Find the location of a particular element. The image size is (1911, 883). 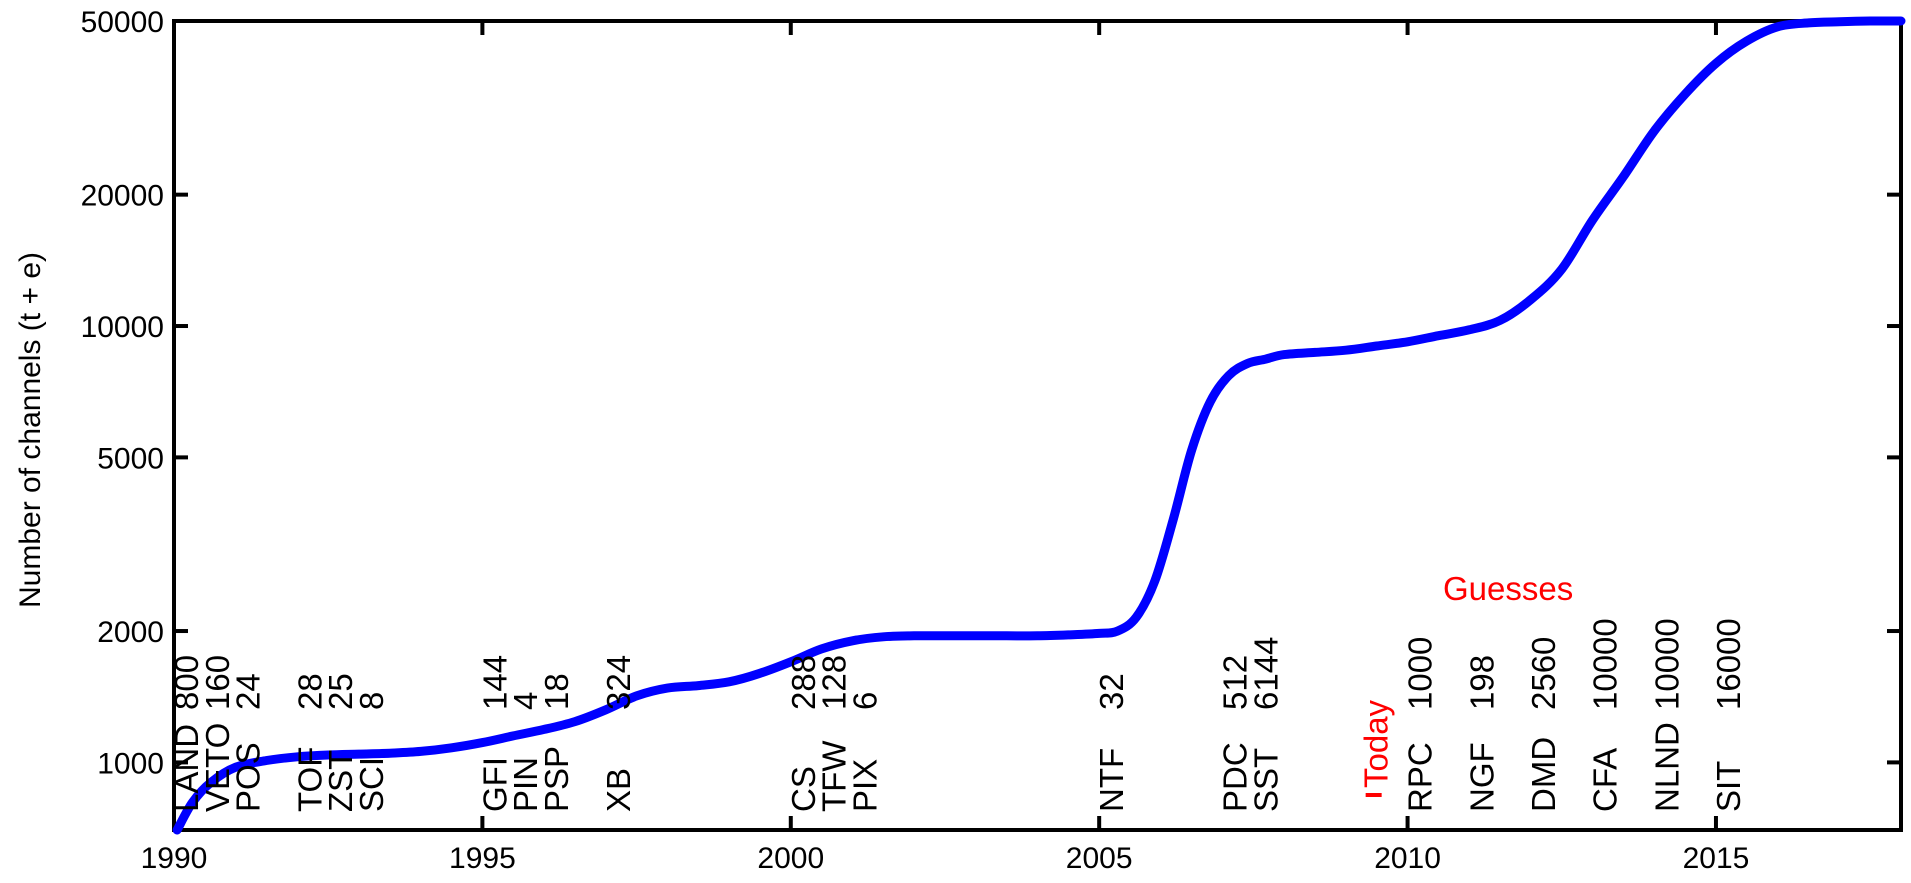

channel-count-label: 6144 is located at coordinates (1265, 673).